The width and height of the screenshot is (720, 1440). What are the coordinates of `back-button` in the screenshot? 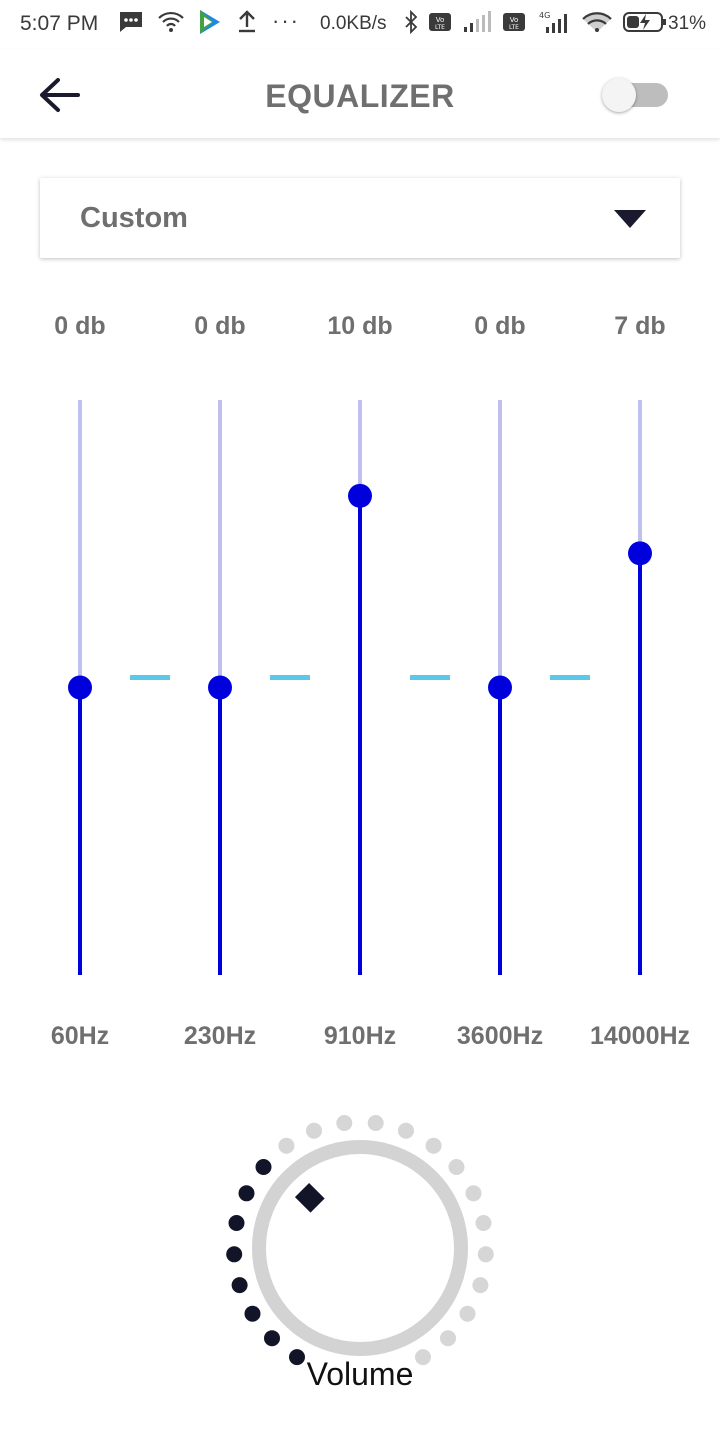 It's located at (59, 95).